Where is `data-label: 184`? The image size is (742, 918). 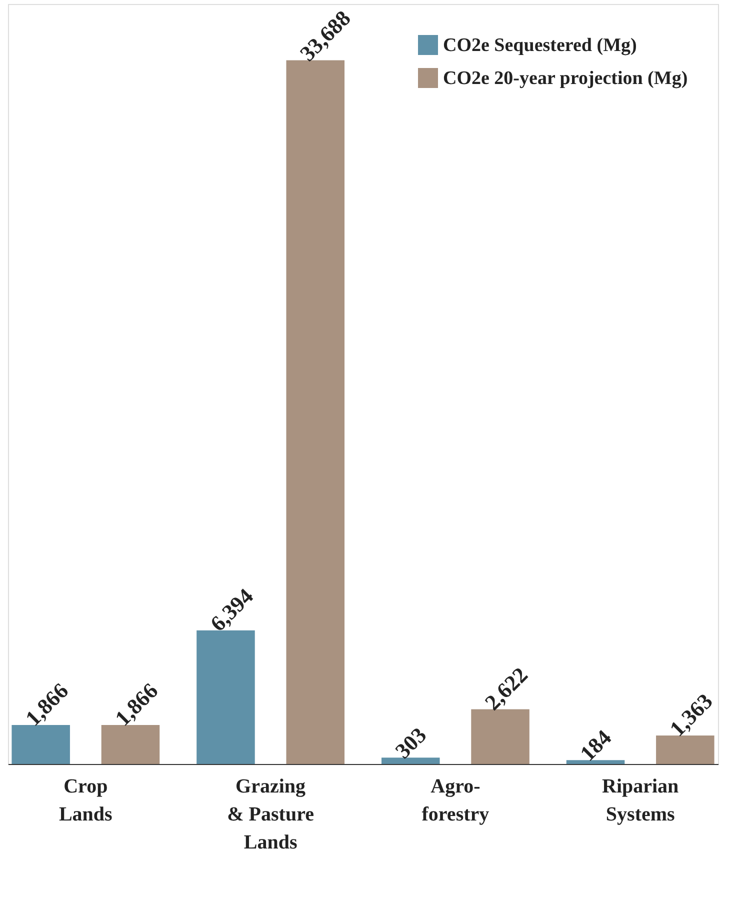 data-label: 184 is located at coordinates (595, 745).